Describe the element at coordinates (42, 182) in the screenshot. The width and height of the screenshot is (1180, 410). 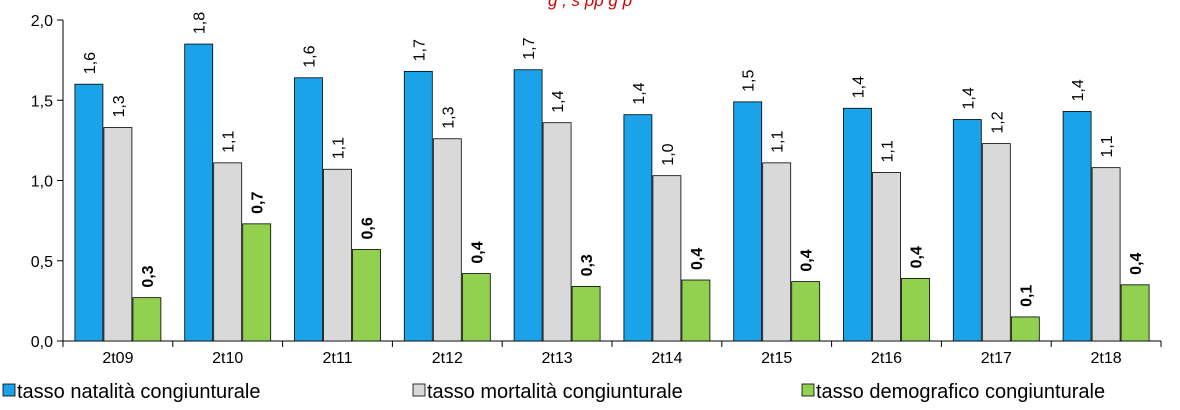
I see `y-tick-label: 1,0` at that location.